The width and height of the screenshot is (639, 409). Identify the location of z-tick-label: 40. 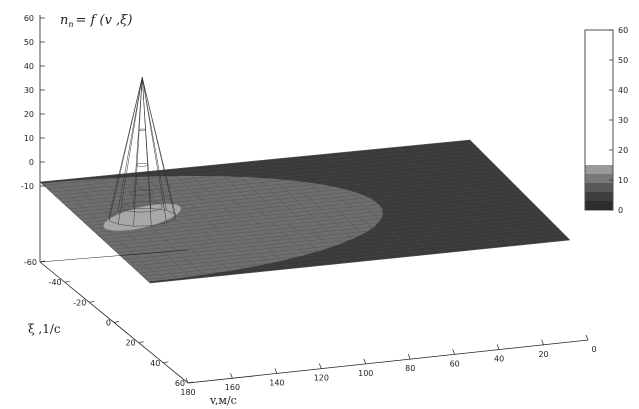
(29, 66).